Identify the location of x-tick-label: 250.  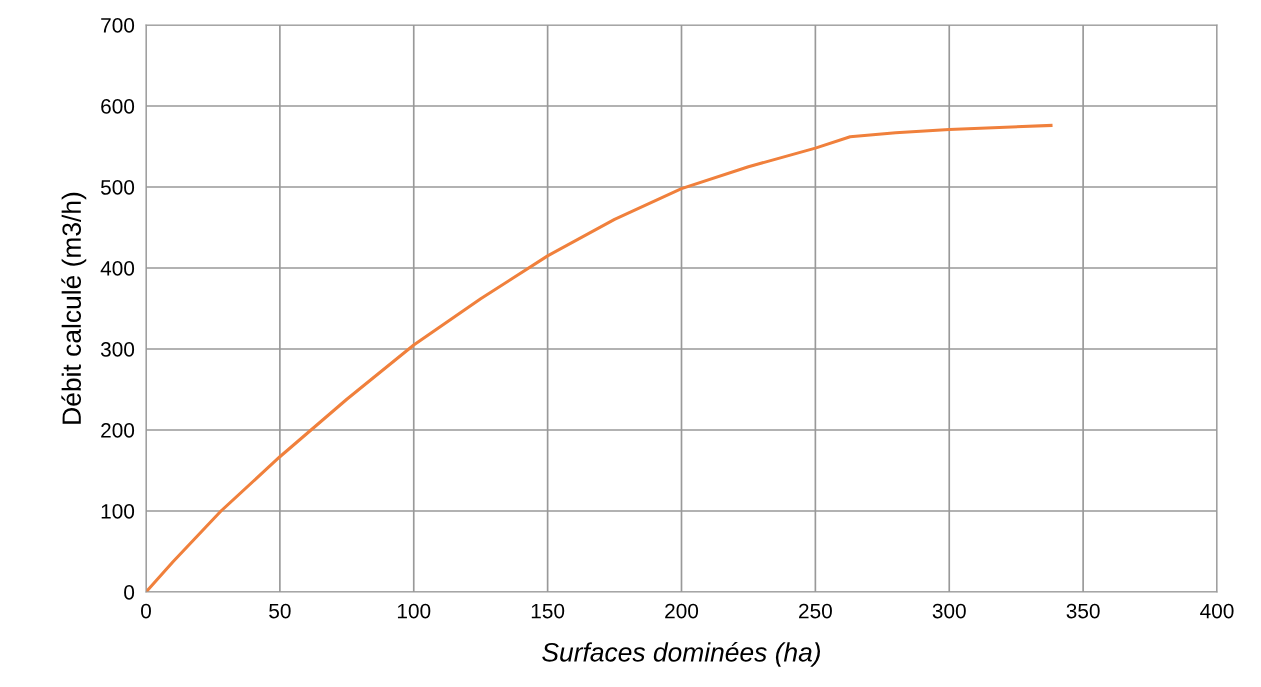
(815, 611).